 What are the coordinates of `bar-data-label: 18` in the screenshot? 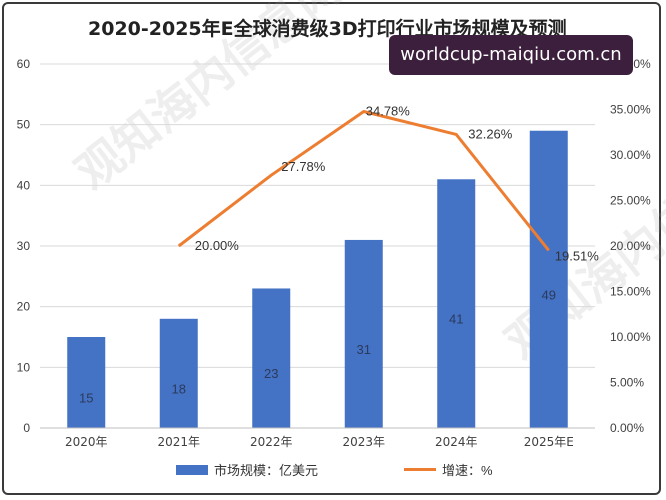 It's located at (179, 388).